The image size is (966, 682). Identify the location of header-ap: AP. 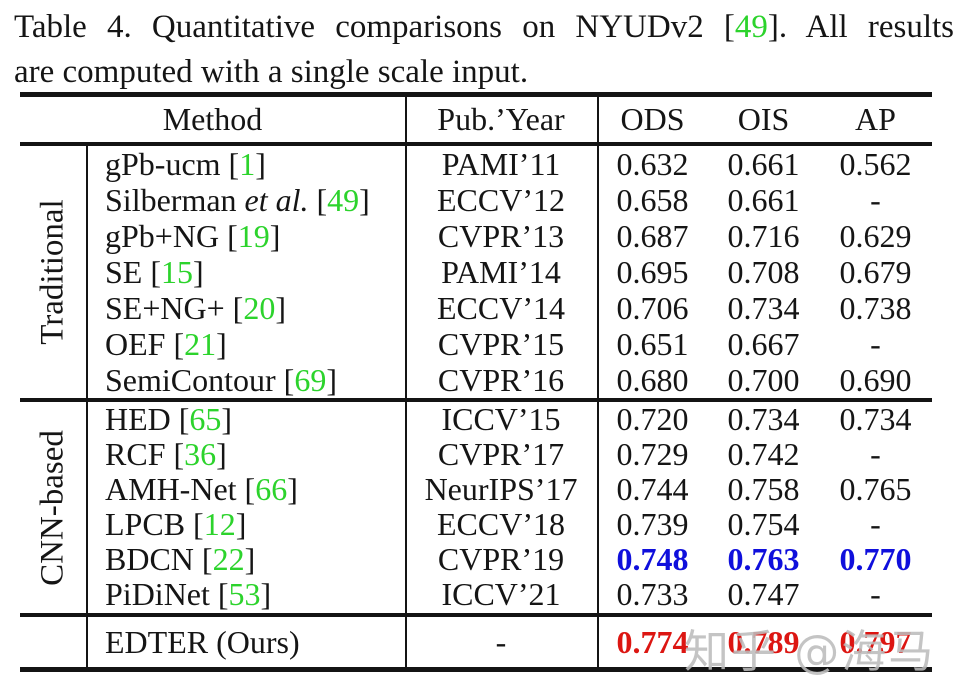
(875, 119).